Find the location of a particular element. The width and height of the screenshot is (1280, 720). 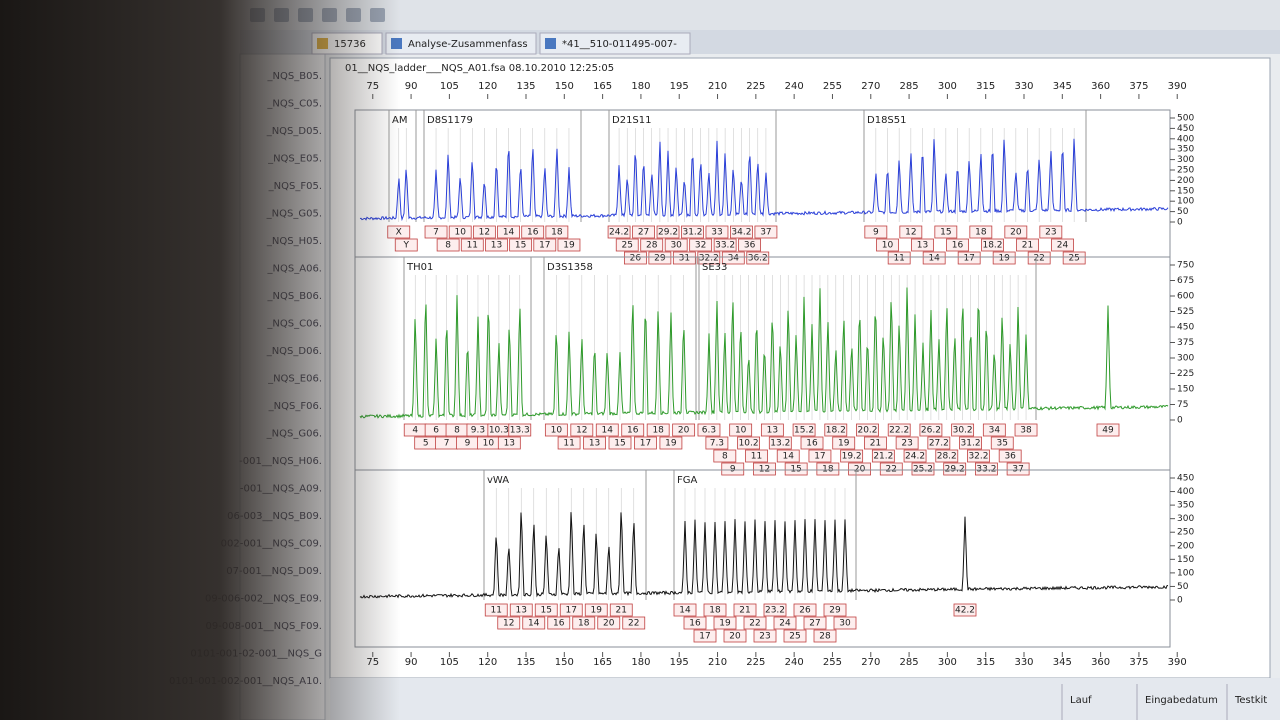

allele-label: 10 is located at coordinates (741, 431).